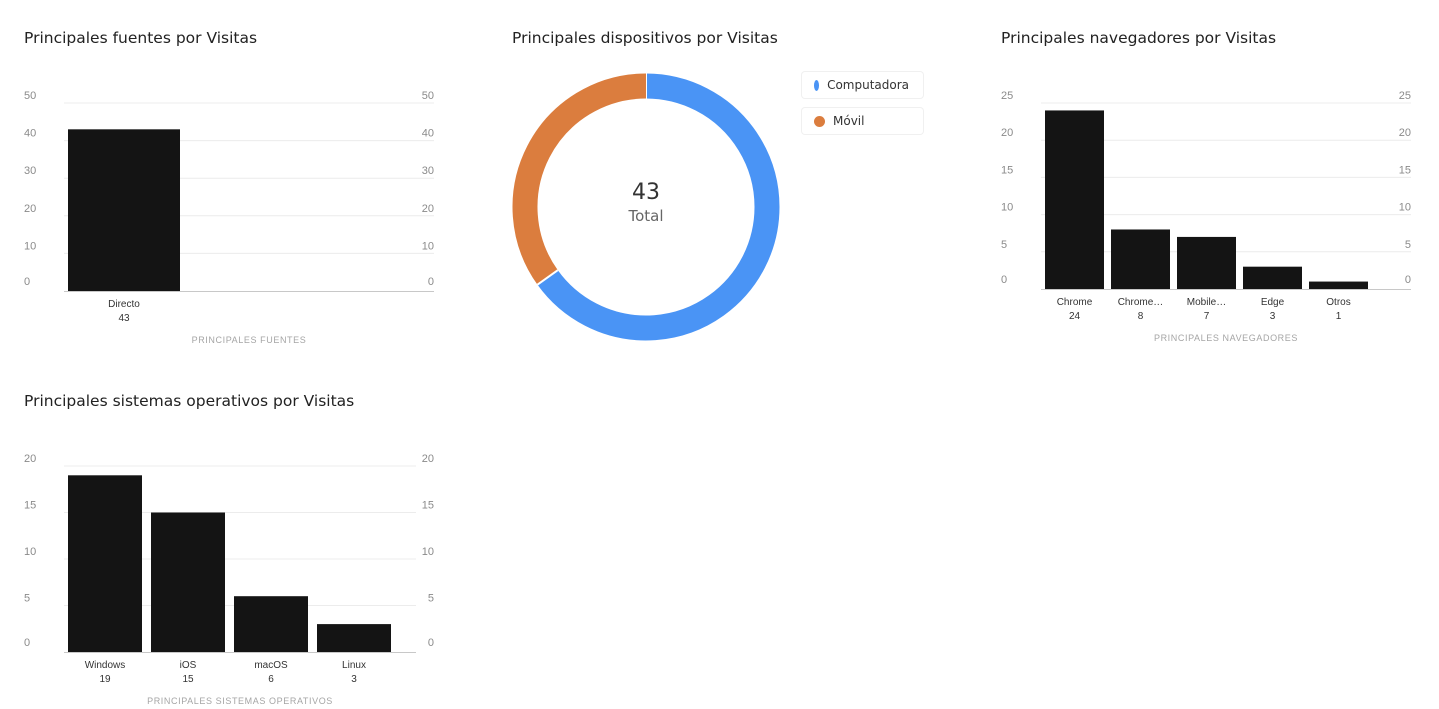  I want to click on navegadores-title: Principales navegadores por Visitas, so click(1139, 38).